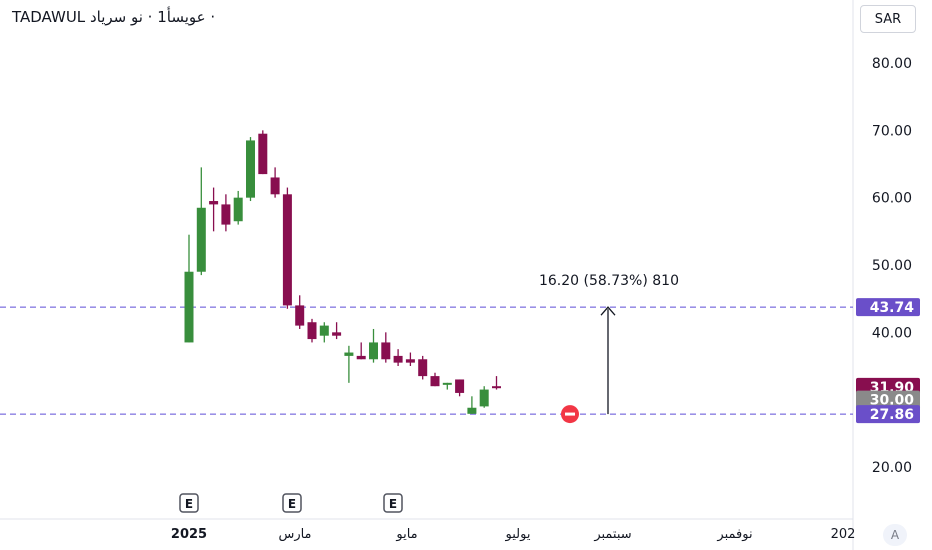 The width and height of the screenshot is (932, 550). I want to click on x-tick-label: مارس, so click(294, 534).